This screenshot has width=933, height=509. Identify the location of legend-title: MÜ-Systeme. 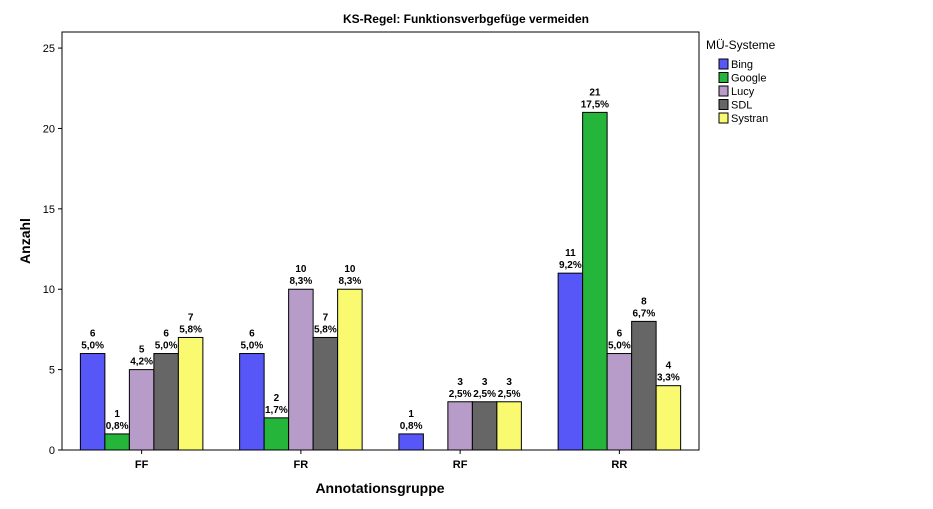
(741, 45).